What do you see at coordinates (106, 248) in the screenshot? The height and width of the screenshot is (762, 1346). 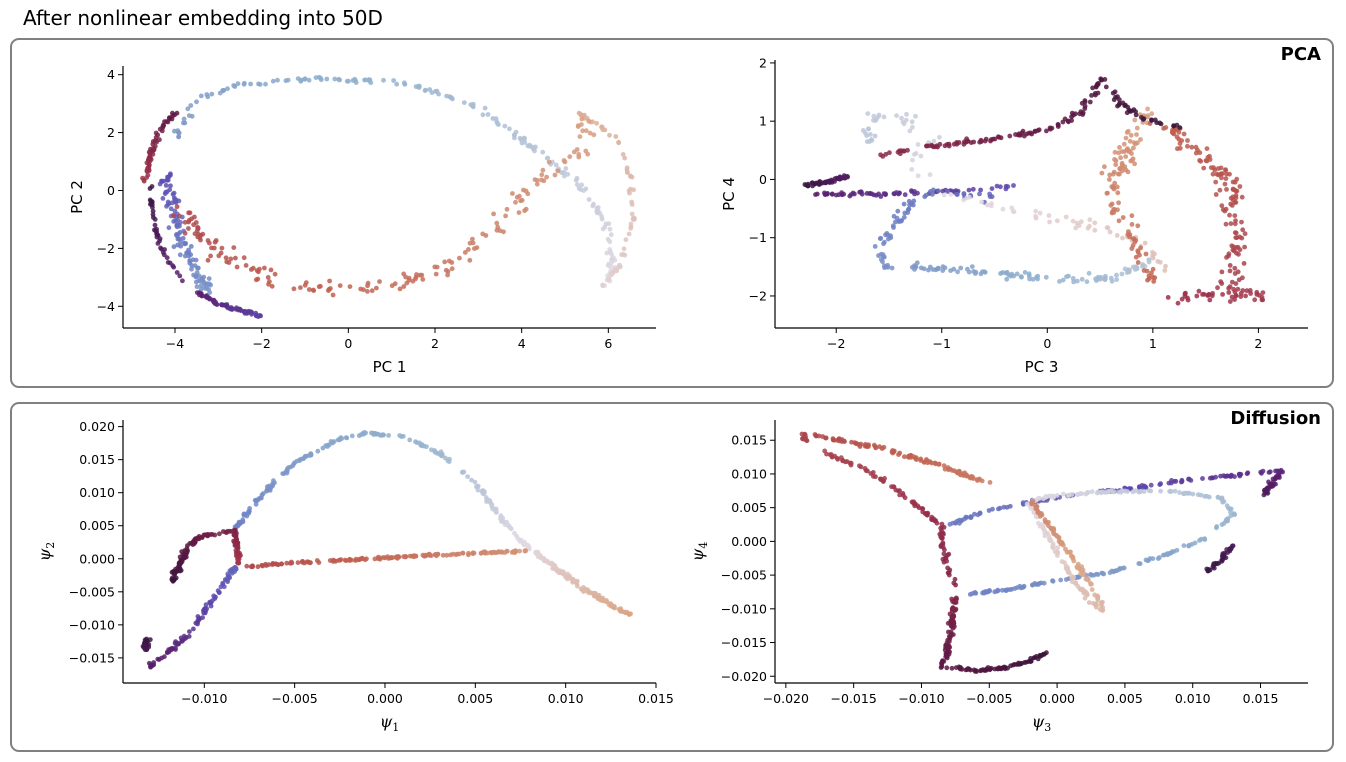 I see `y-tick-label: −2` at bounding box center [106, 248].